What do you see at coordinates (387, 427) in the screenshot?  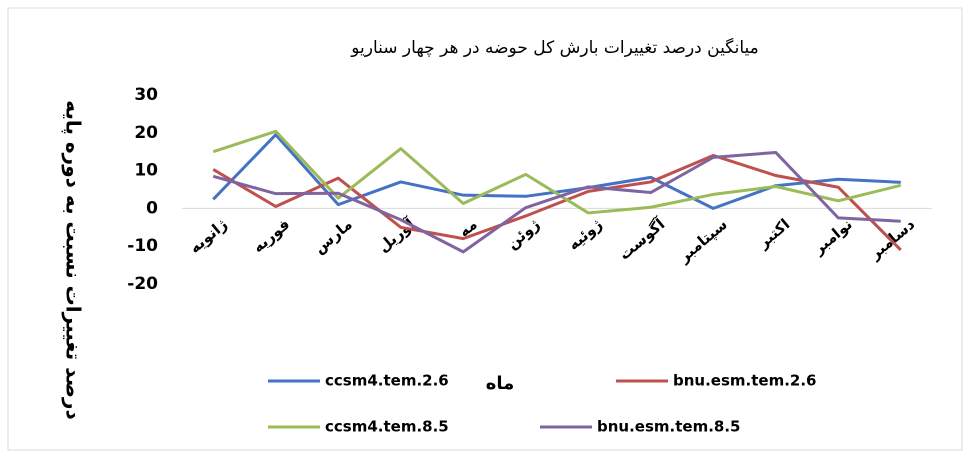 I see `legend-label: ccsm4.tem.8.5` at bounding box center [387, 427].